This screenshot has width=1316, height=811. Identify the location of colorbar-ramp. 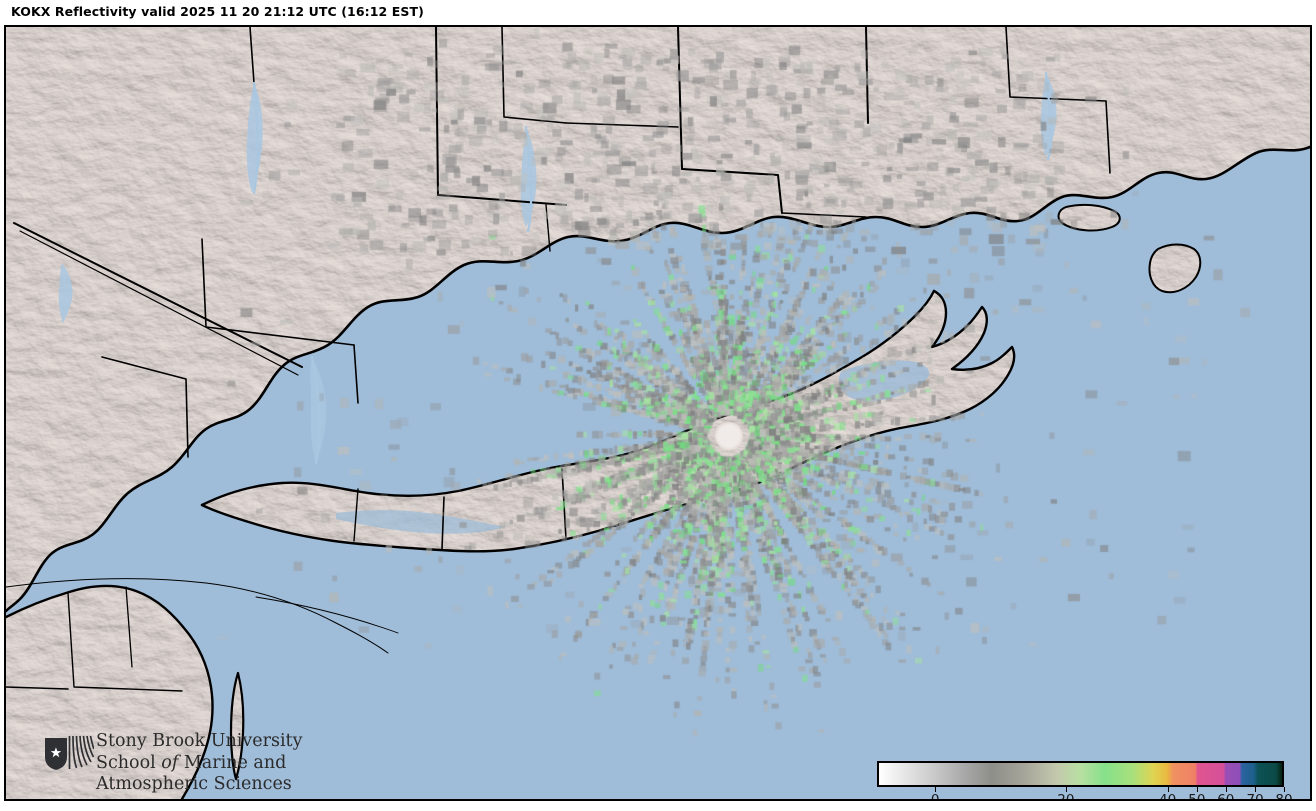
(1080, 774).